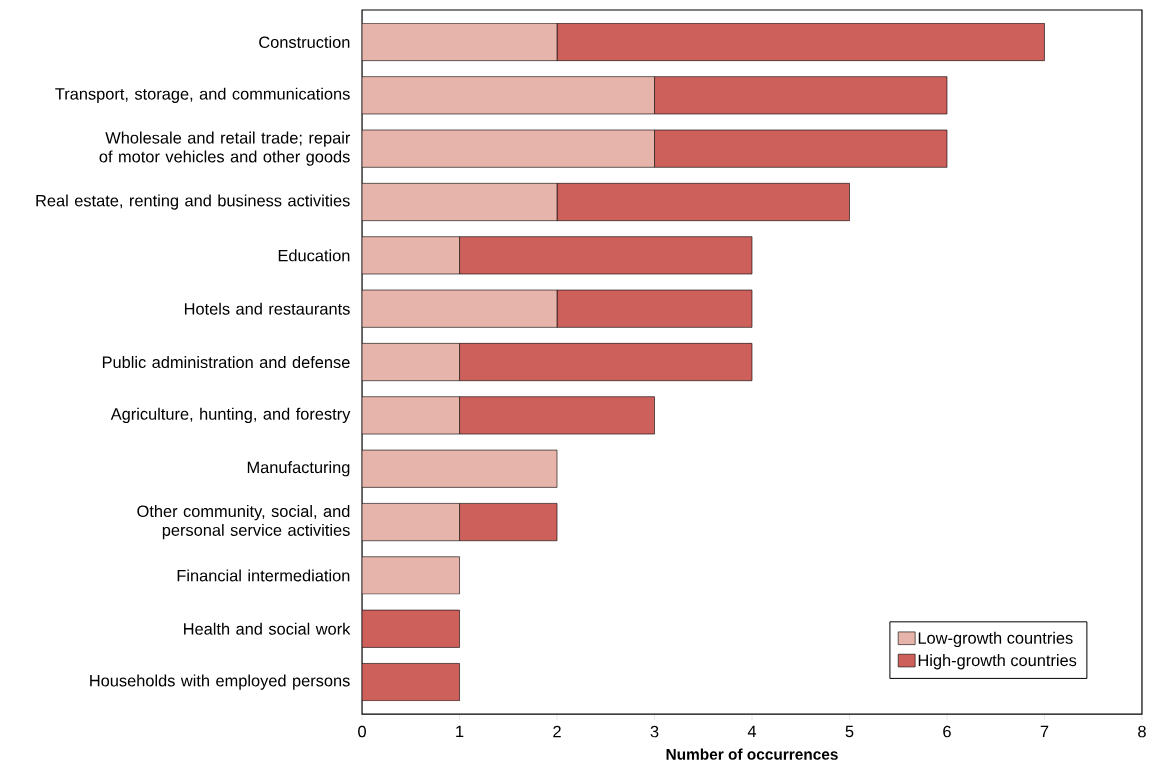 The width and height of the screenshot is (1152, 783). What do you see at coordinates (226, 362) in the screenshot?
I see `y-tick-label: Public administration and defense` at bounding box center [226, 362].